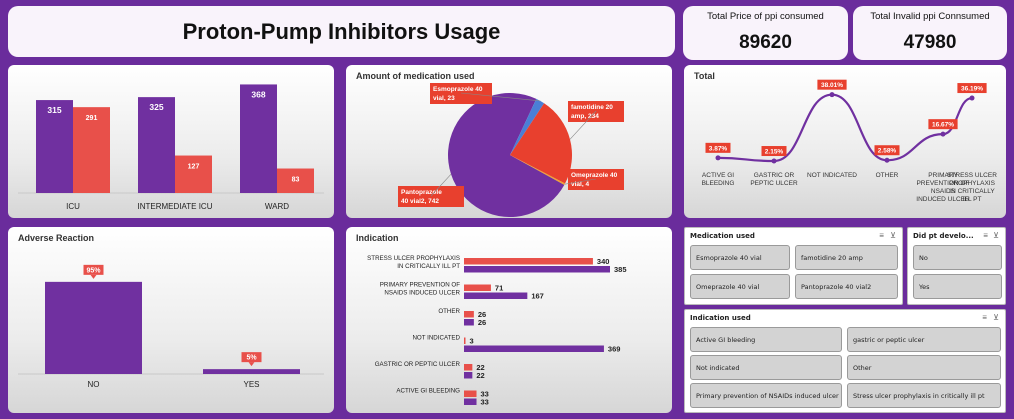 This screenshot has width=1014, height=419. What do you see at coordinates (620, 269) in the screenshot?
I see `data-label: 385` at bounding box center [620, 269].